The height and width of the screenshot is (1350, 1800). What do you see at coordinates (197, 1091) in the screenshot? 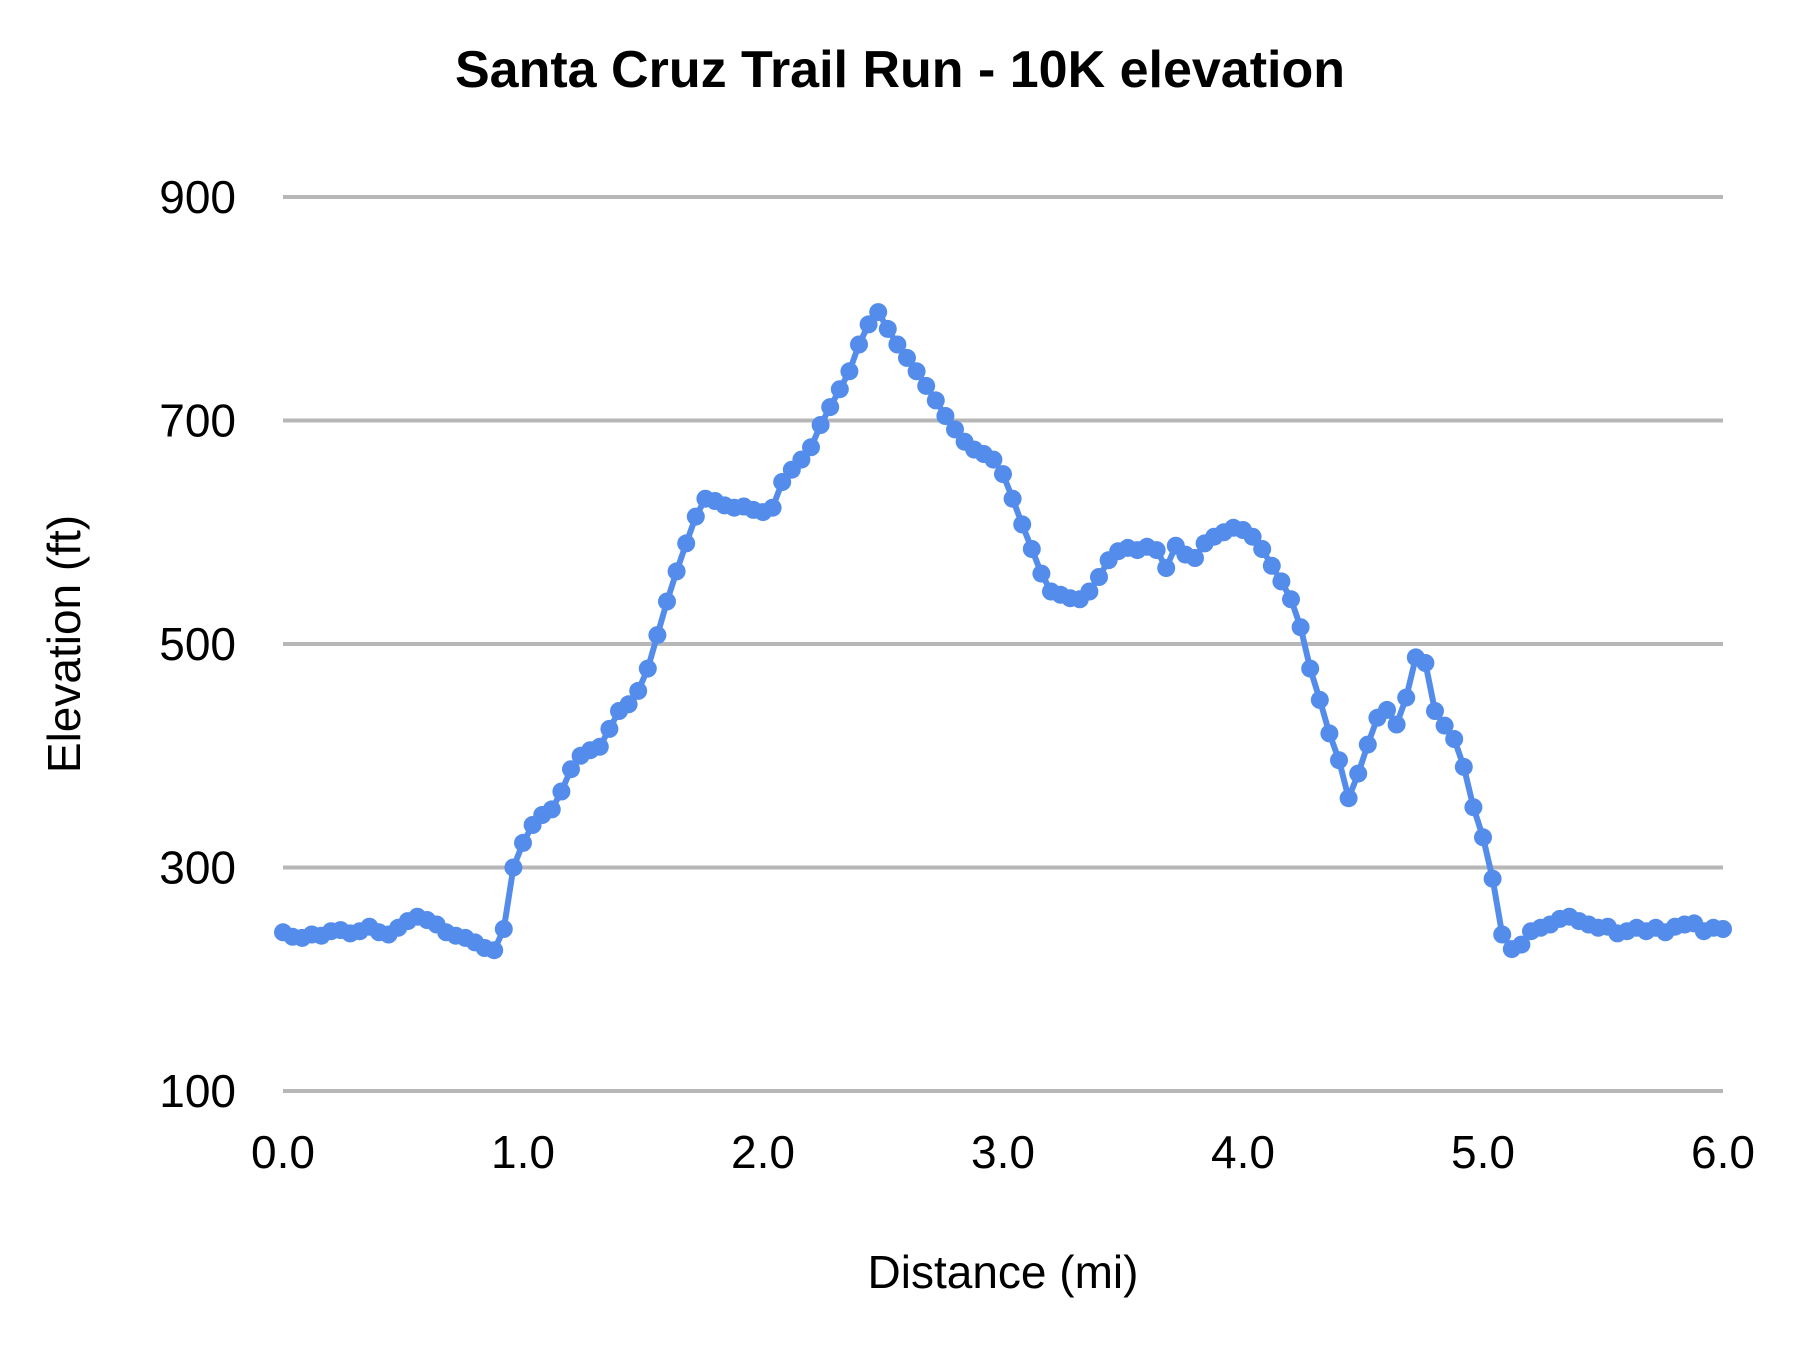
I see `y-tick-label: 100` at bounding box center [197, 1091].